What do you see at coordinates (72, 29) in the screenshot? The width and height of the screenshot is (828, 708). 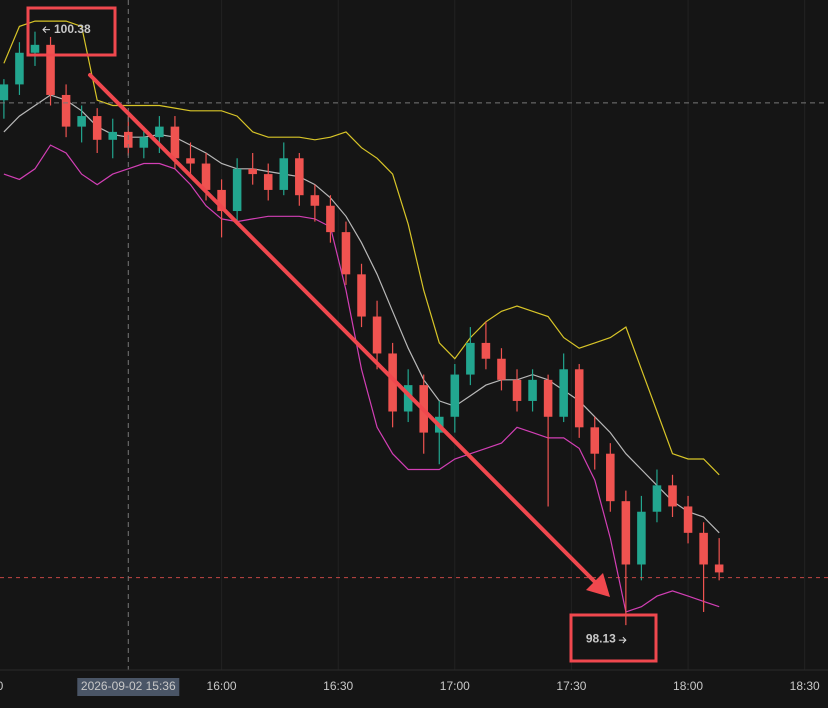 I see `high-label: 100.38` at bounding box center [72, 29].